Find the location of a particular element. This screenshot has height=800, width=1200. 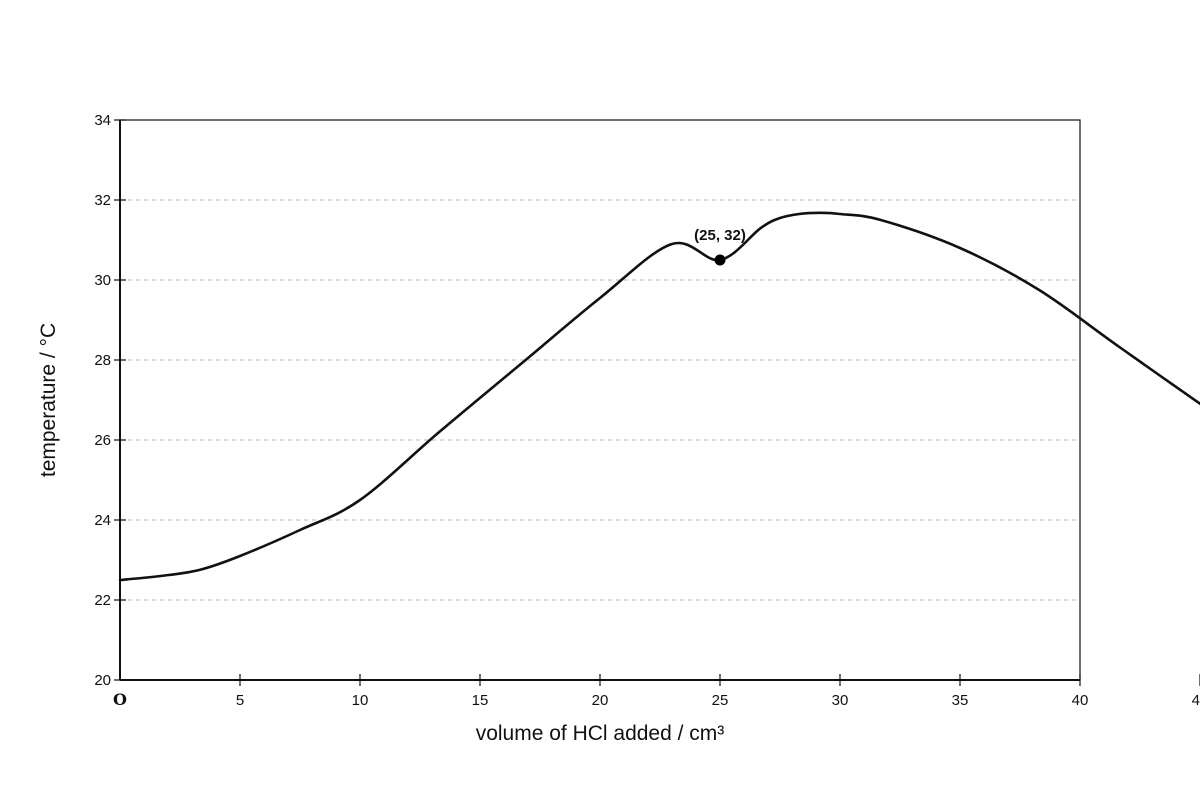

y-tick-label: 30 is located at coordinates (102, 280).